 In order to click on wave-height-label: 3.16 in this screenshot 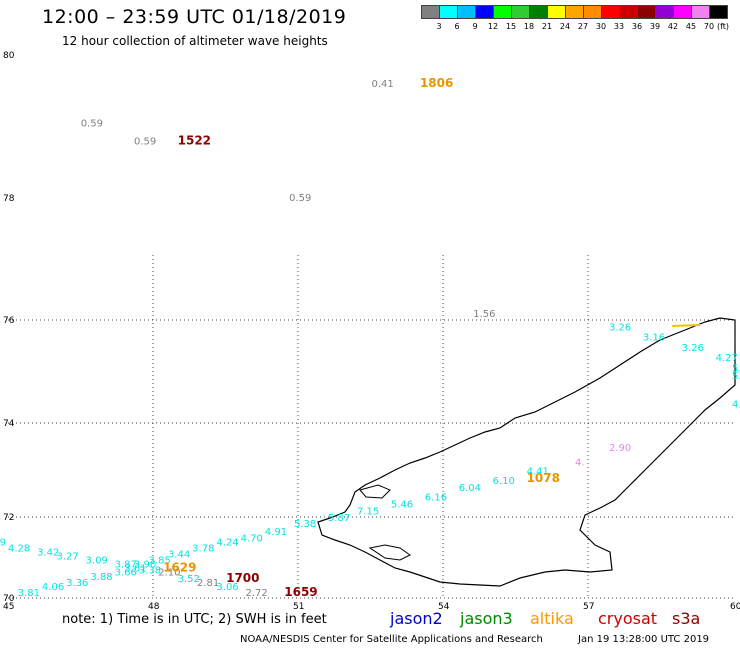, I will do `click(654, 338)`.